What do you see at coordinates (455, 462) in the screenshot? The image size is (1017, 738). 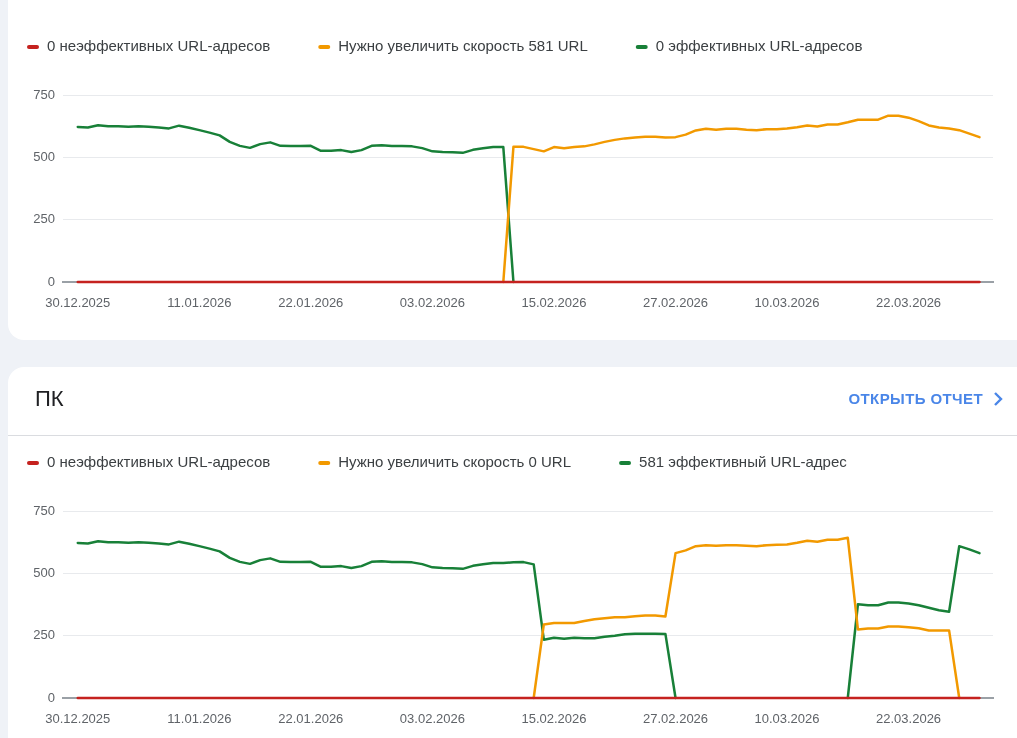 I see `legend-label: Нужно увеличить скорость 0 URL` at bounding box center [455, 462].